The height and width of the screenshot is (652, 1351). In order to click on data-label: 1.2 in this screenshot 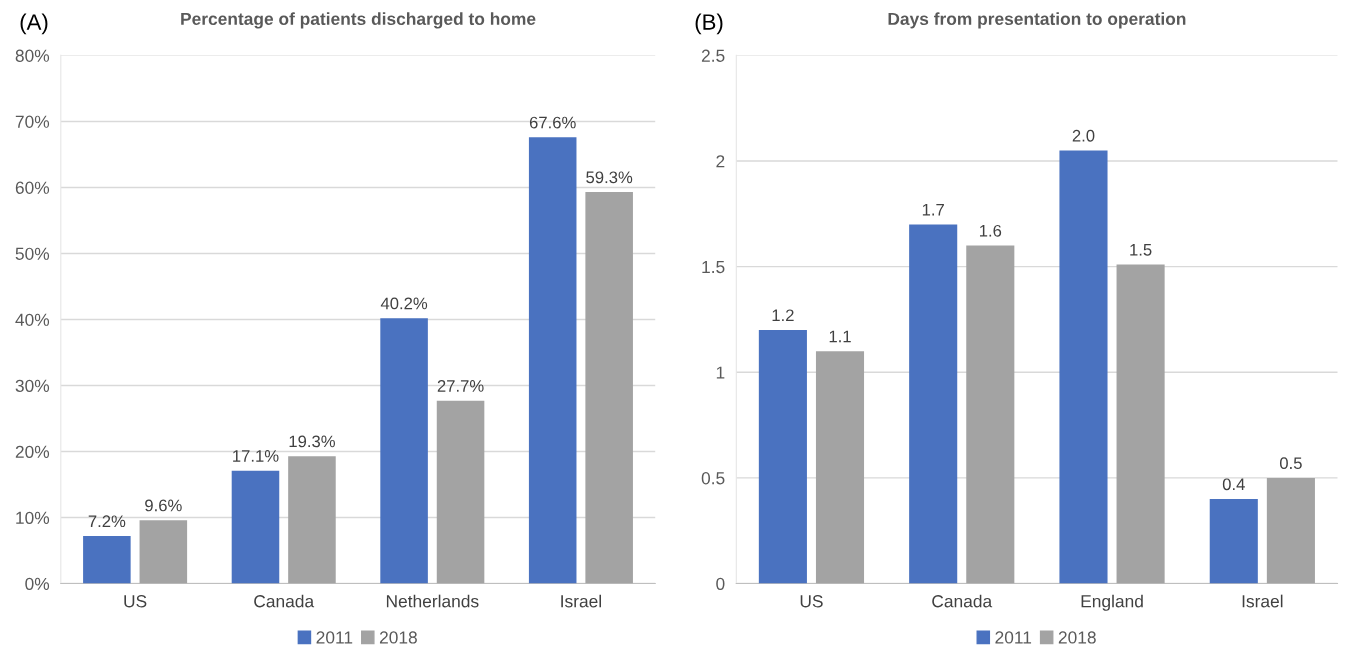, I will do `click(783, 315)`.